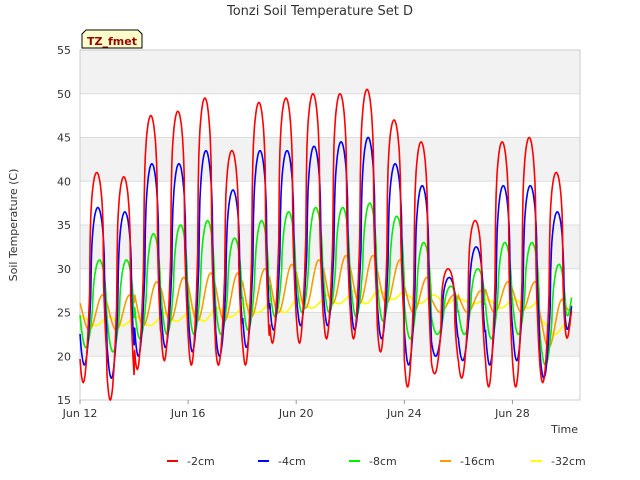 This screenshot has height=480, width=640. What do you see at coordinates (64, 400) in the screenshot?
I see `y-tick-label: 15` at bounding box center [64, 400].